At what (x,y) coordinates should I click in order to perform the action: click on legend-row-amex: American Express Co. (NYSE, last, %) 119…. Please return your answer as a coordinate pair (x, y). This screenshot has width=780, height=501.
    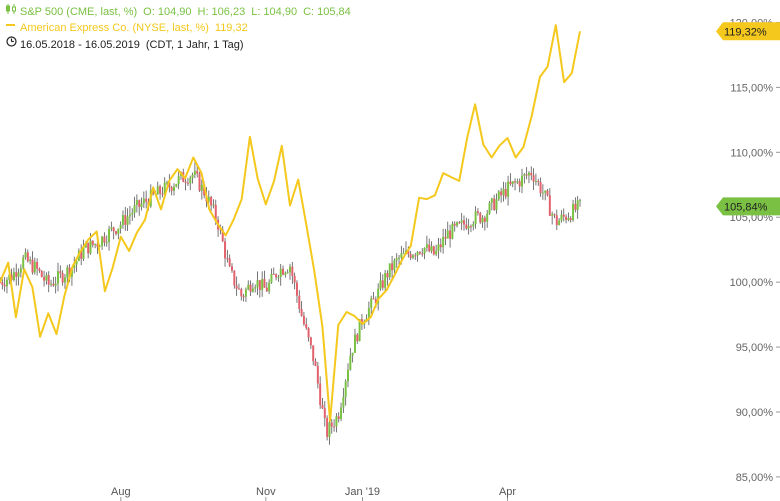
    Looking at the image, I should click on (178, 28).